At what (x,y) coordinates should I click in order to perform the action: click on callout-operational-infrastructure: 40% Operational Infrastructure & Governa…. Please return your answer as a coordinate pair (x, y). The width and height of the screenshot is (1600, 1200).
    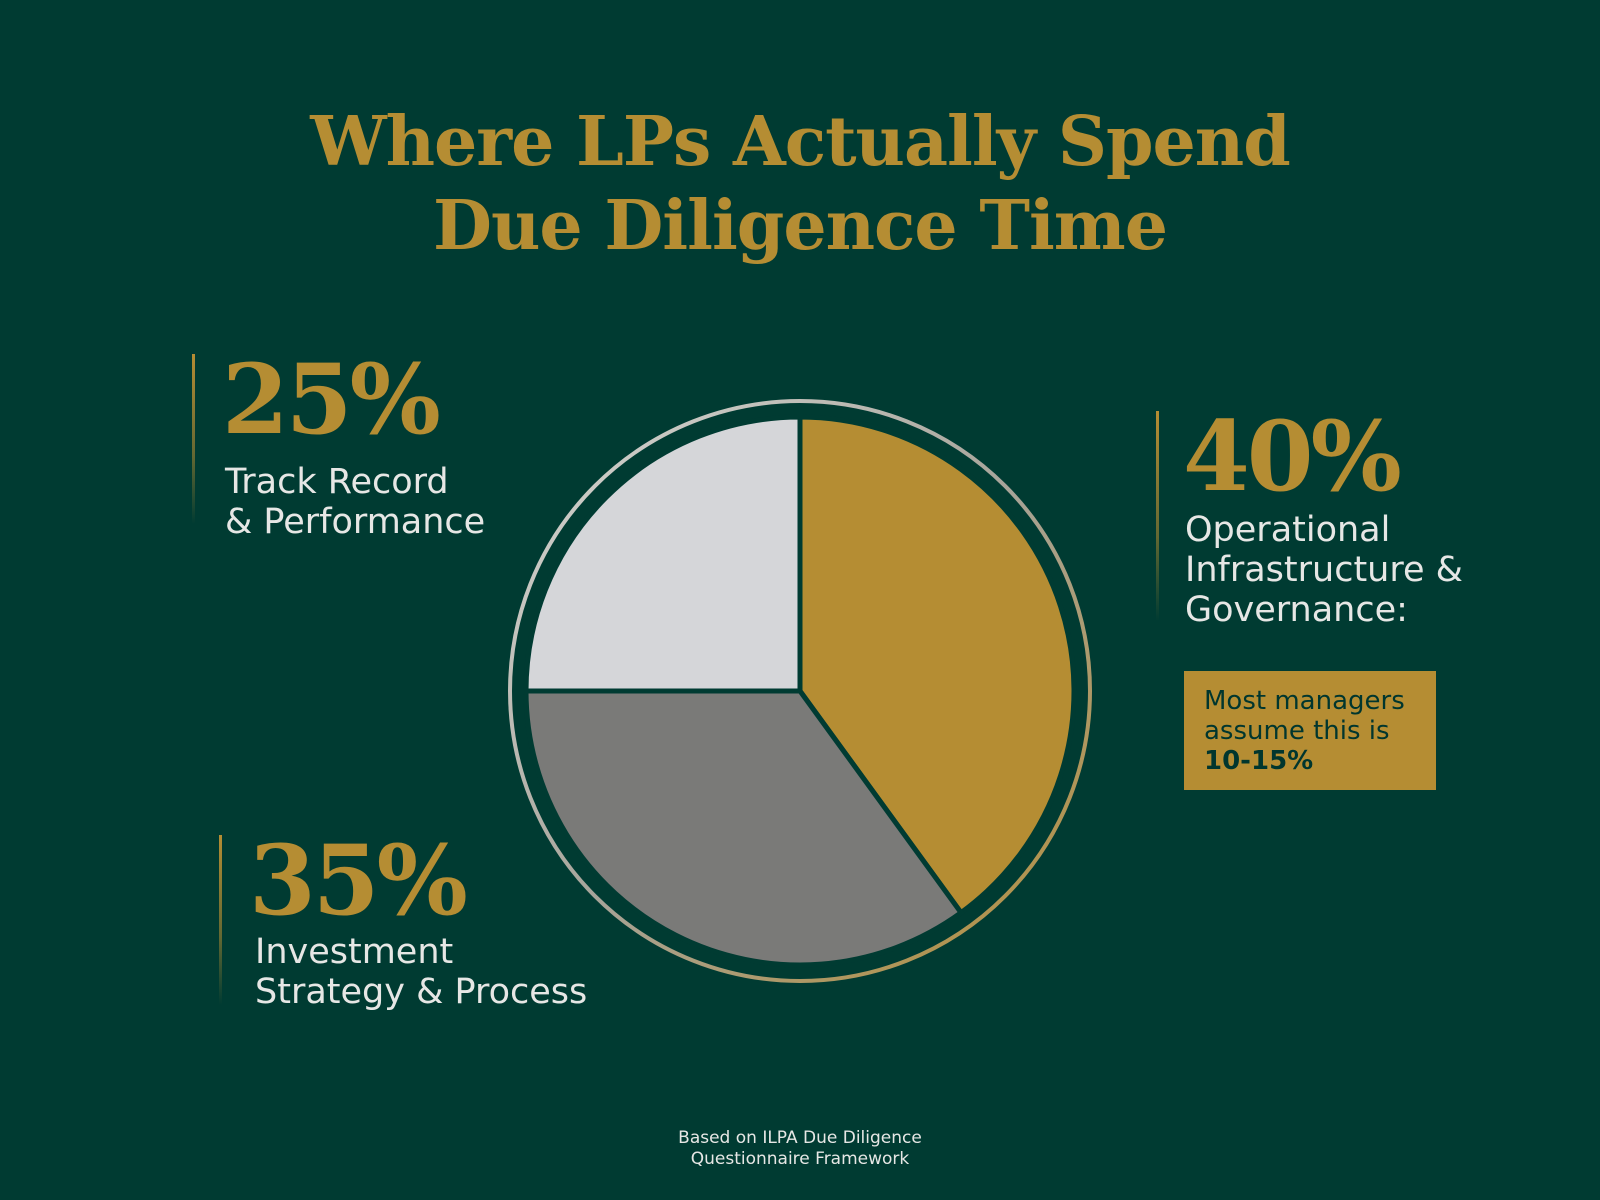
    Looking at the image, I should click on (1356, 515).